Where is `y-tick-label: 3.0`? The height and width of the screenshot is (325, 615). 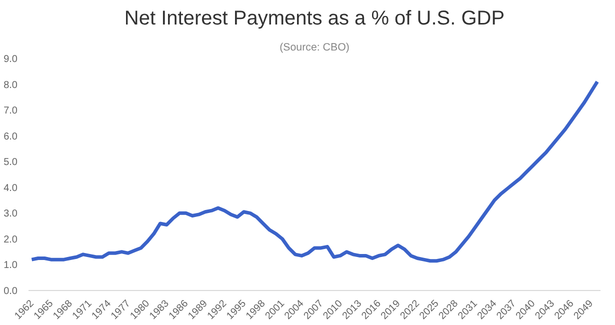
y-tick-label: 3.0 is located at coordinates (11, 214).